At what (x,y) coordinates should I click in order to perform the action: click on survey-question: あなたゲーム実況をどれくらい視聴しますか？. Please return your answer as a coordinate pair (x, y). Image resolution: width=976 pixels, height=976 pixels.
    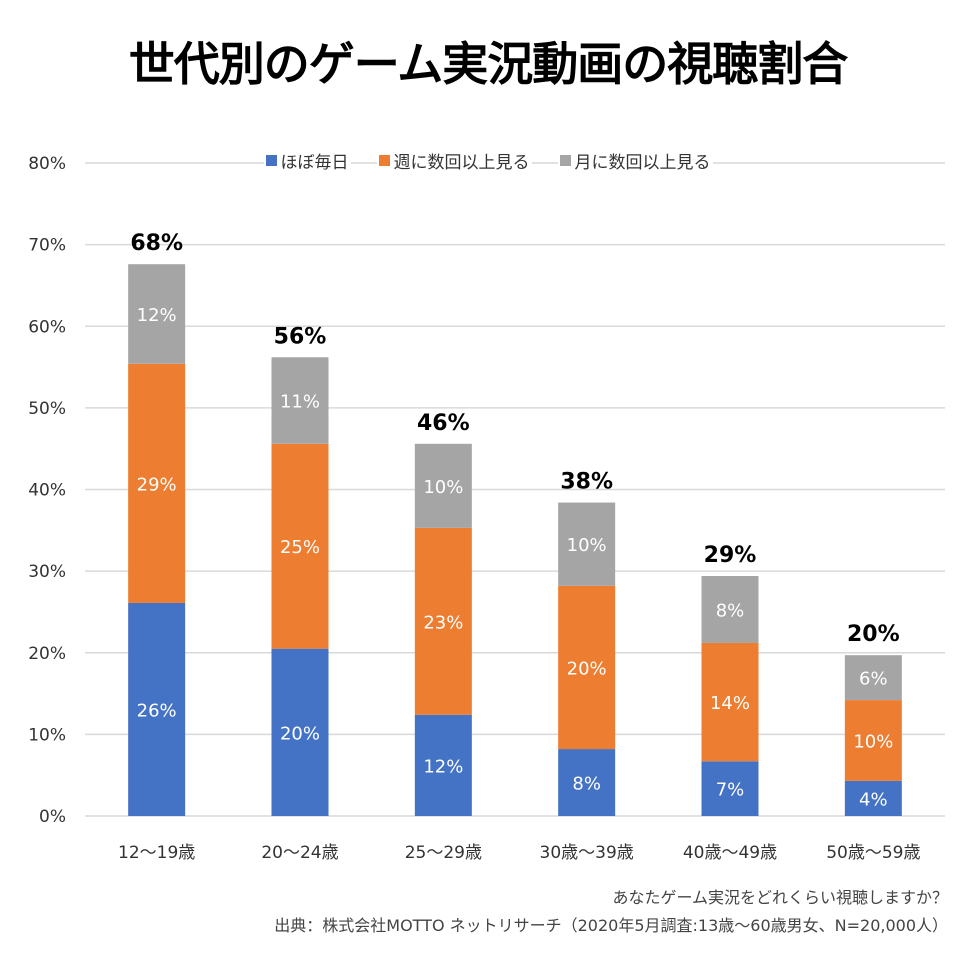
    Looking at the image, I should click on (780, 897).